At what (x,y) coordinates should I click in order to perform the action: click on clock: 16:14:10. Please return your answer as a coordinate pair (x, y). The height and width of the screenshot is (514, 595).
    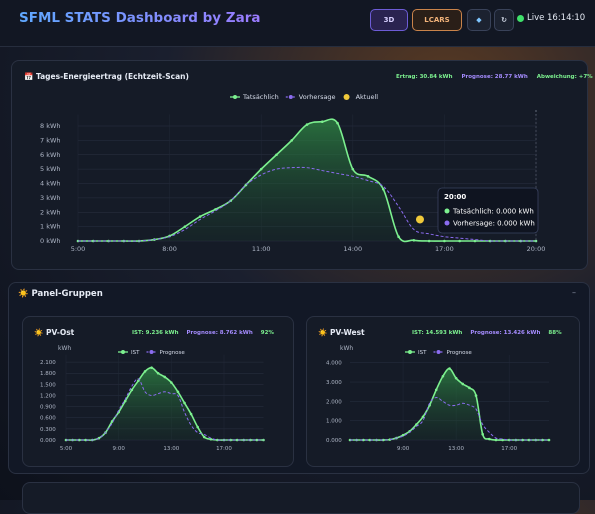
    Looking at the image, I should click on (566, 18).